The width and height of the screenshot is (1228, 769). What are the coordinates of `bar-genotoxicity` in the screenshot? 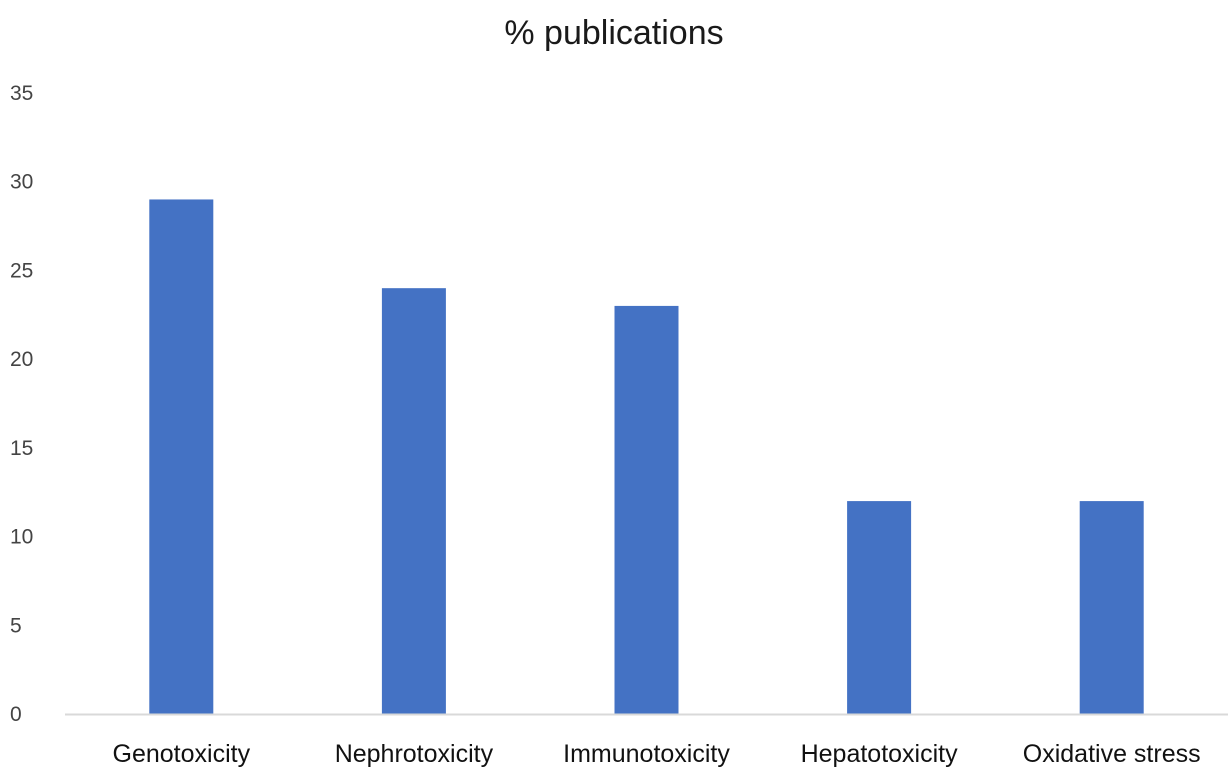 It's located at (181, 456).